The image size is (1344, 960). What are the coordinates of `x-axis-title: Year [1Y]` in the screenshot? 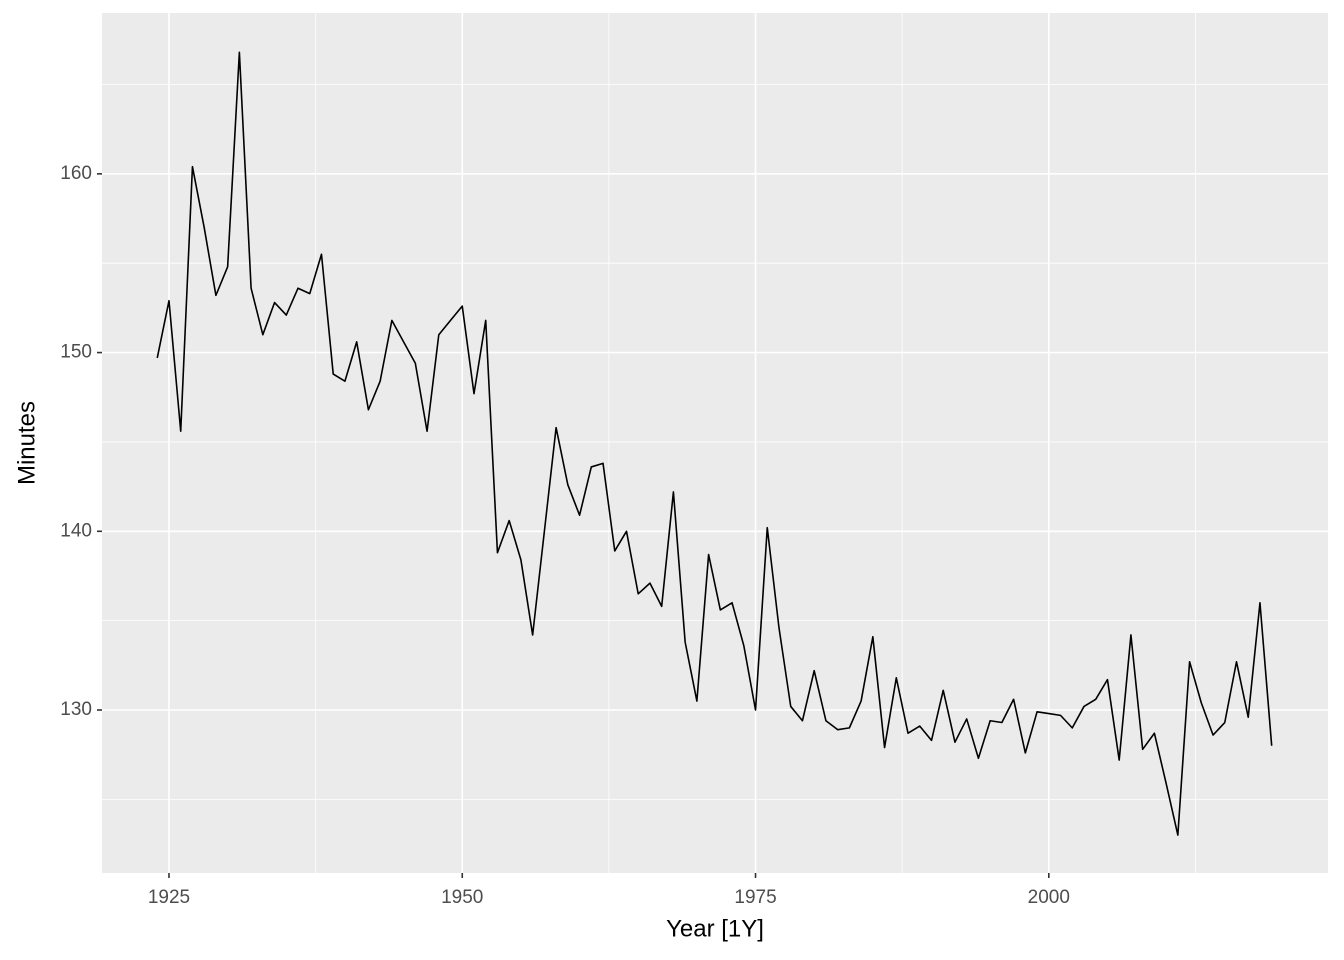 It's located at (715, 928).